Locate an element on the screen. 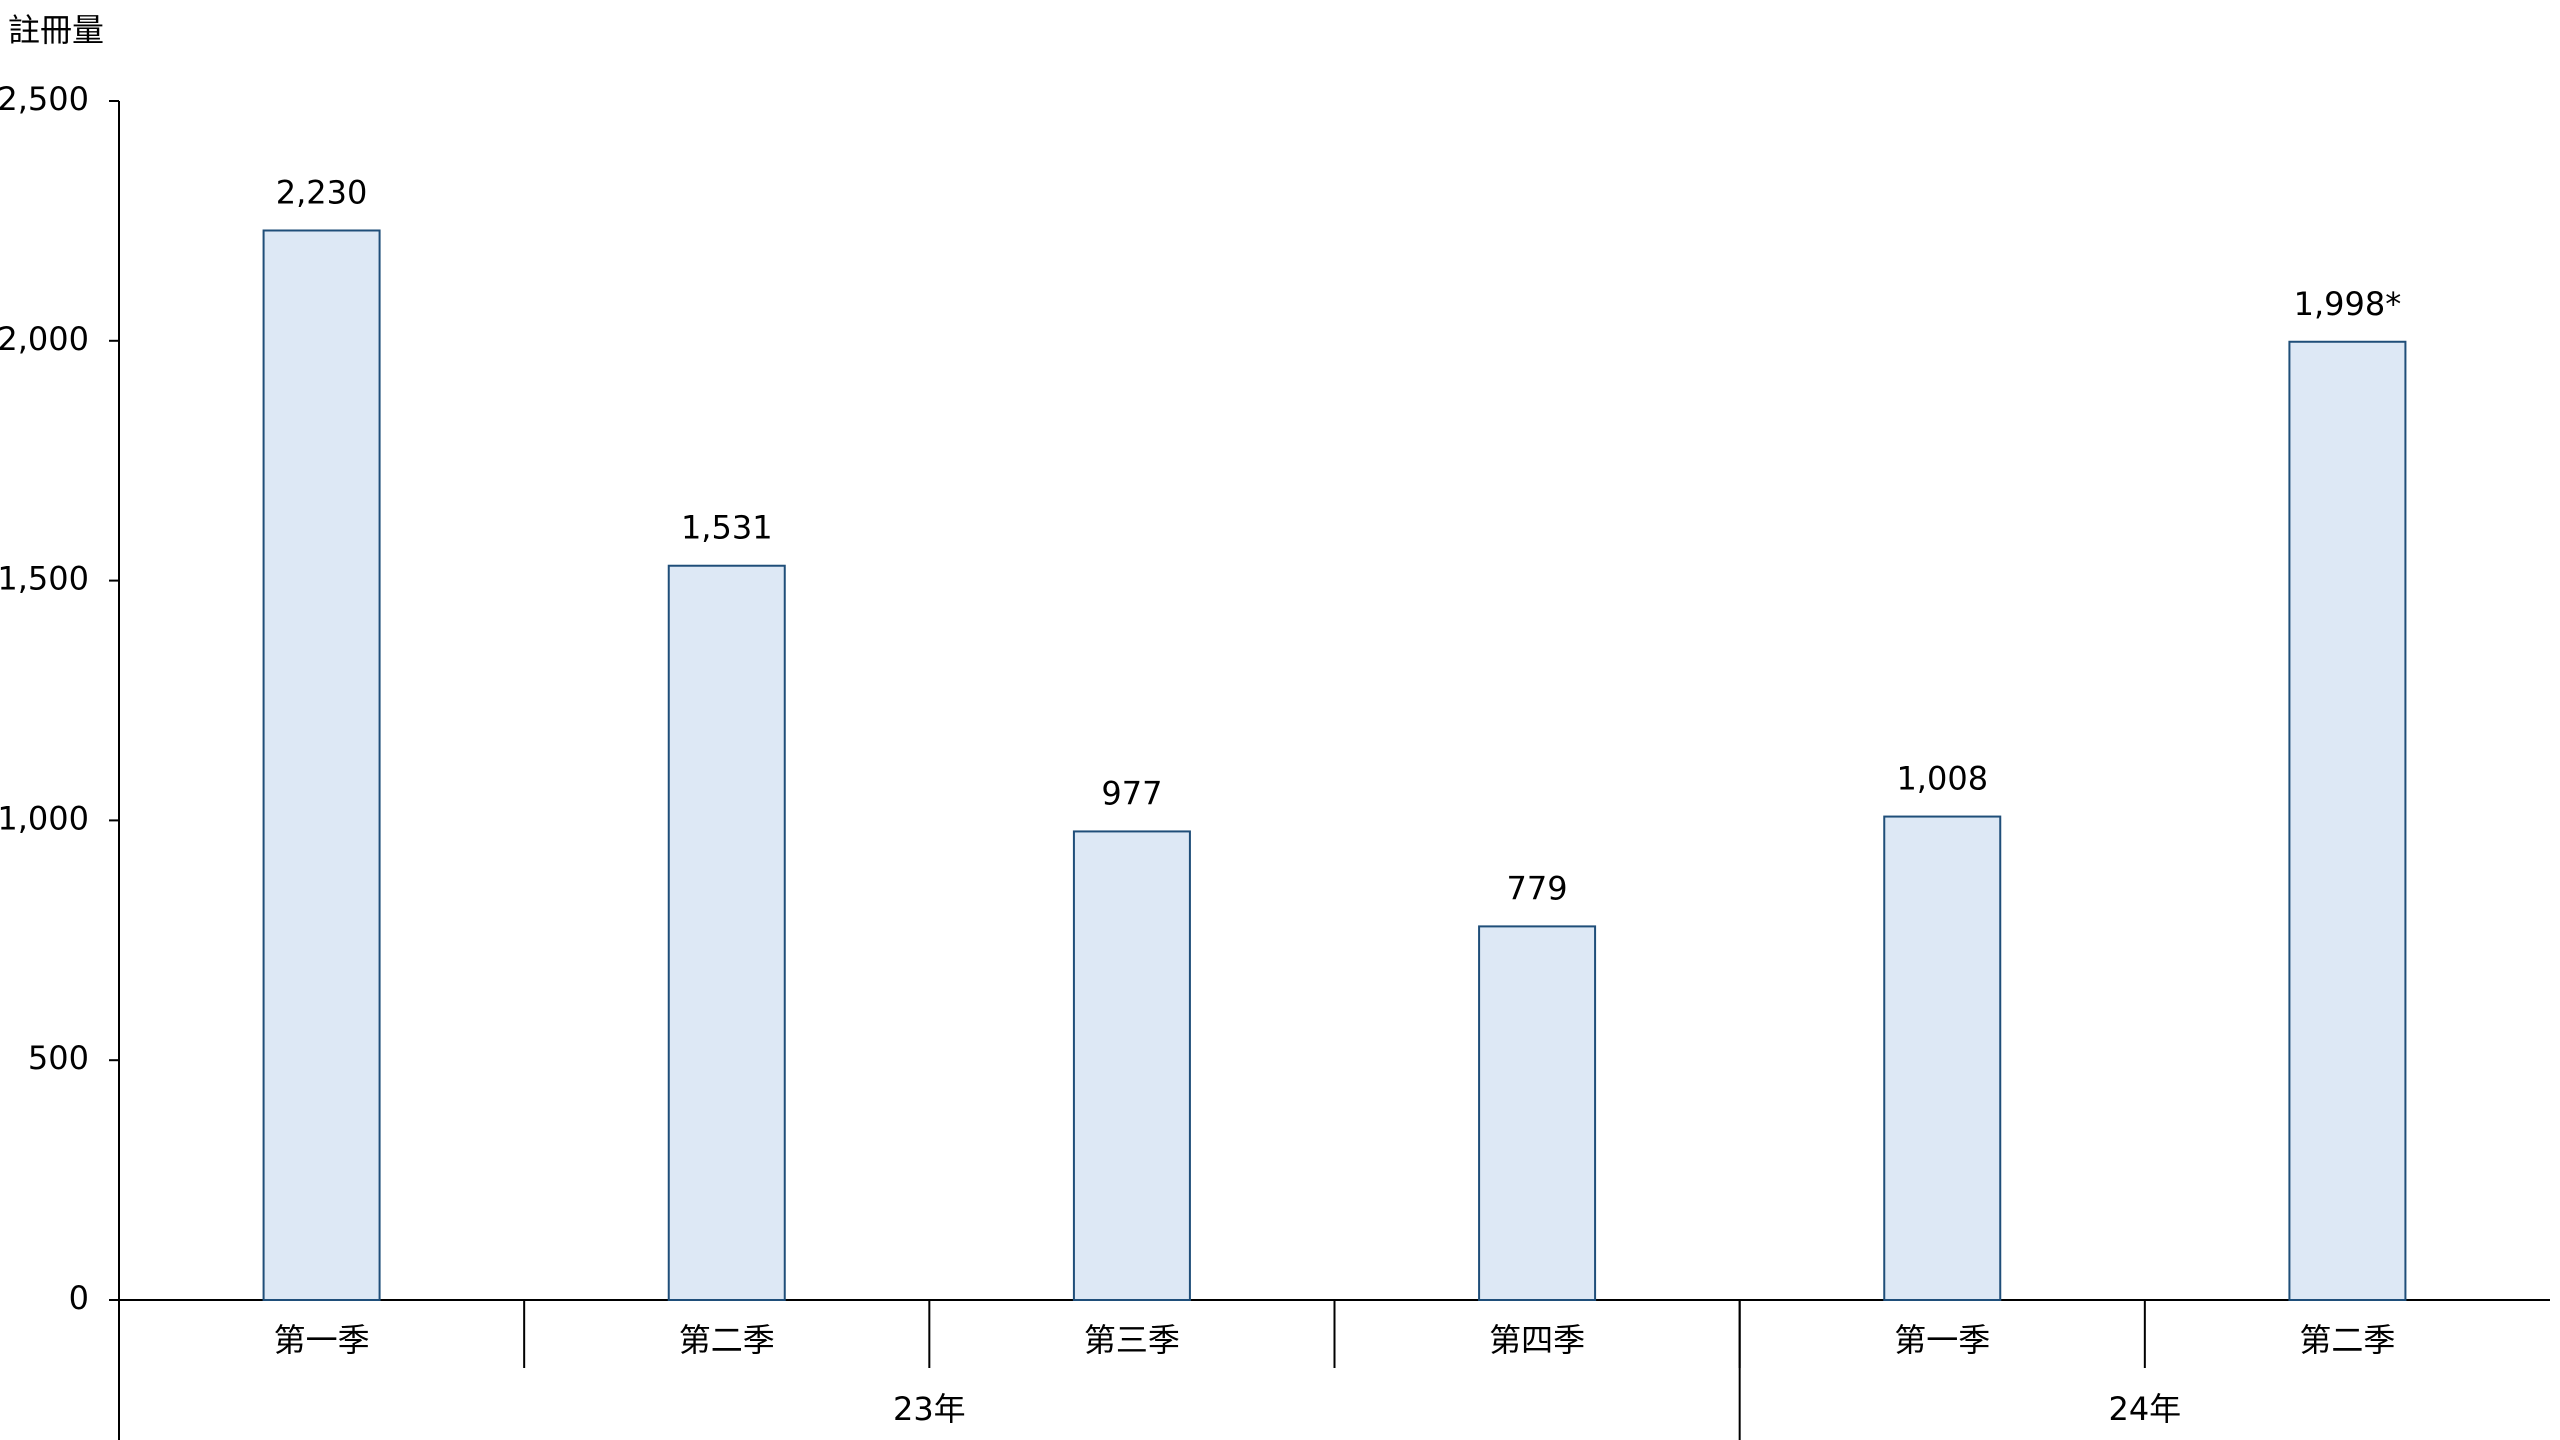 The image size is (2560, 1440). value-label: 779 is located at coordinates (1537, 888).